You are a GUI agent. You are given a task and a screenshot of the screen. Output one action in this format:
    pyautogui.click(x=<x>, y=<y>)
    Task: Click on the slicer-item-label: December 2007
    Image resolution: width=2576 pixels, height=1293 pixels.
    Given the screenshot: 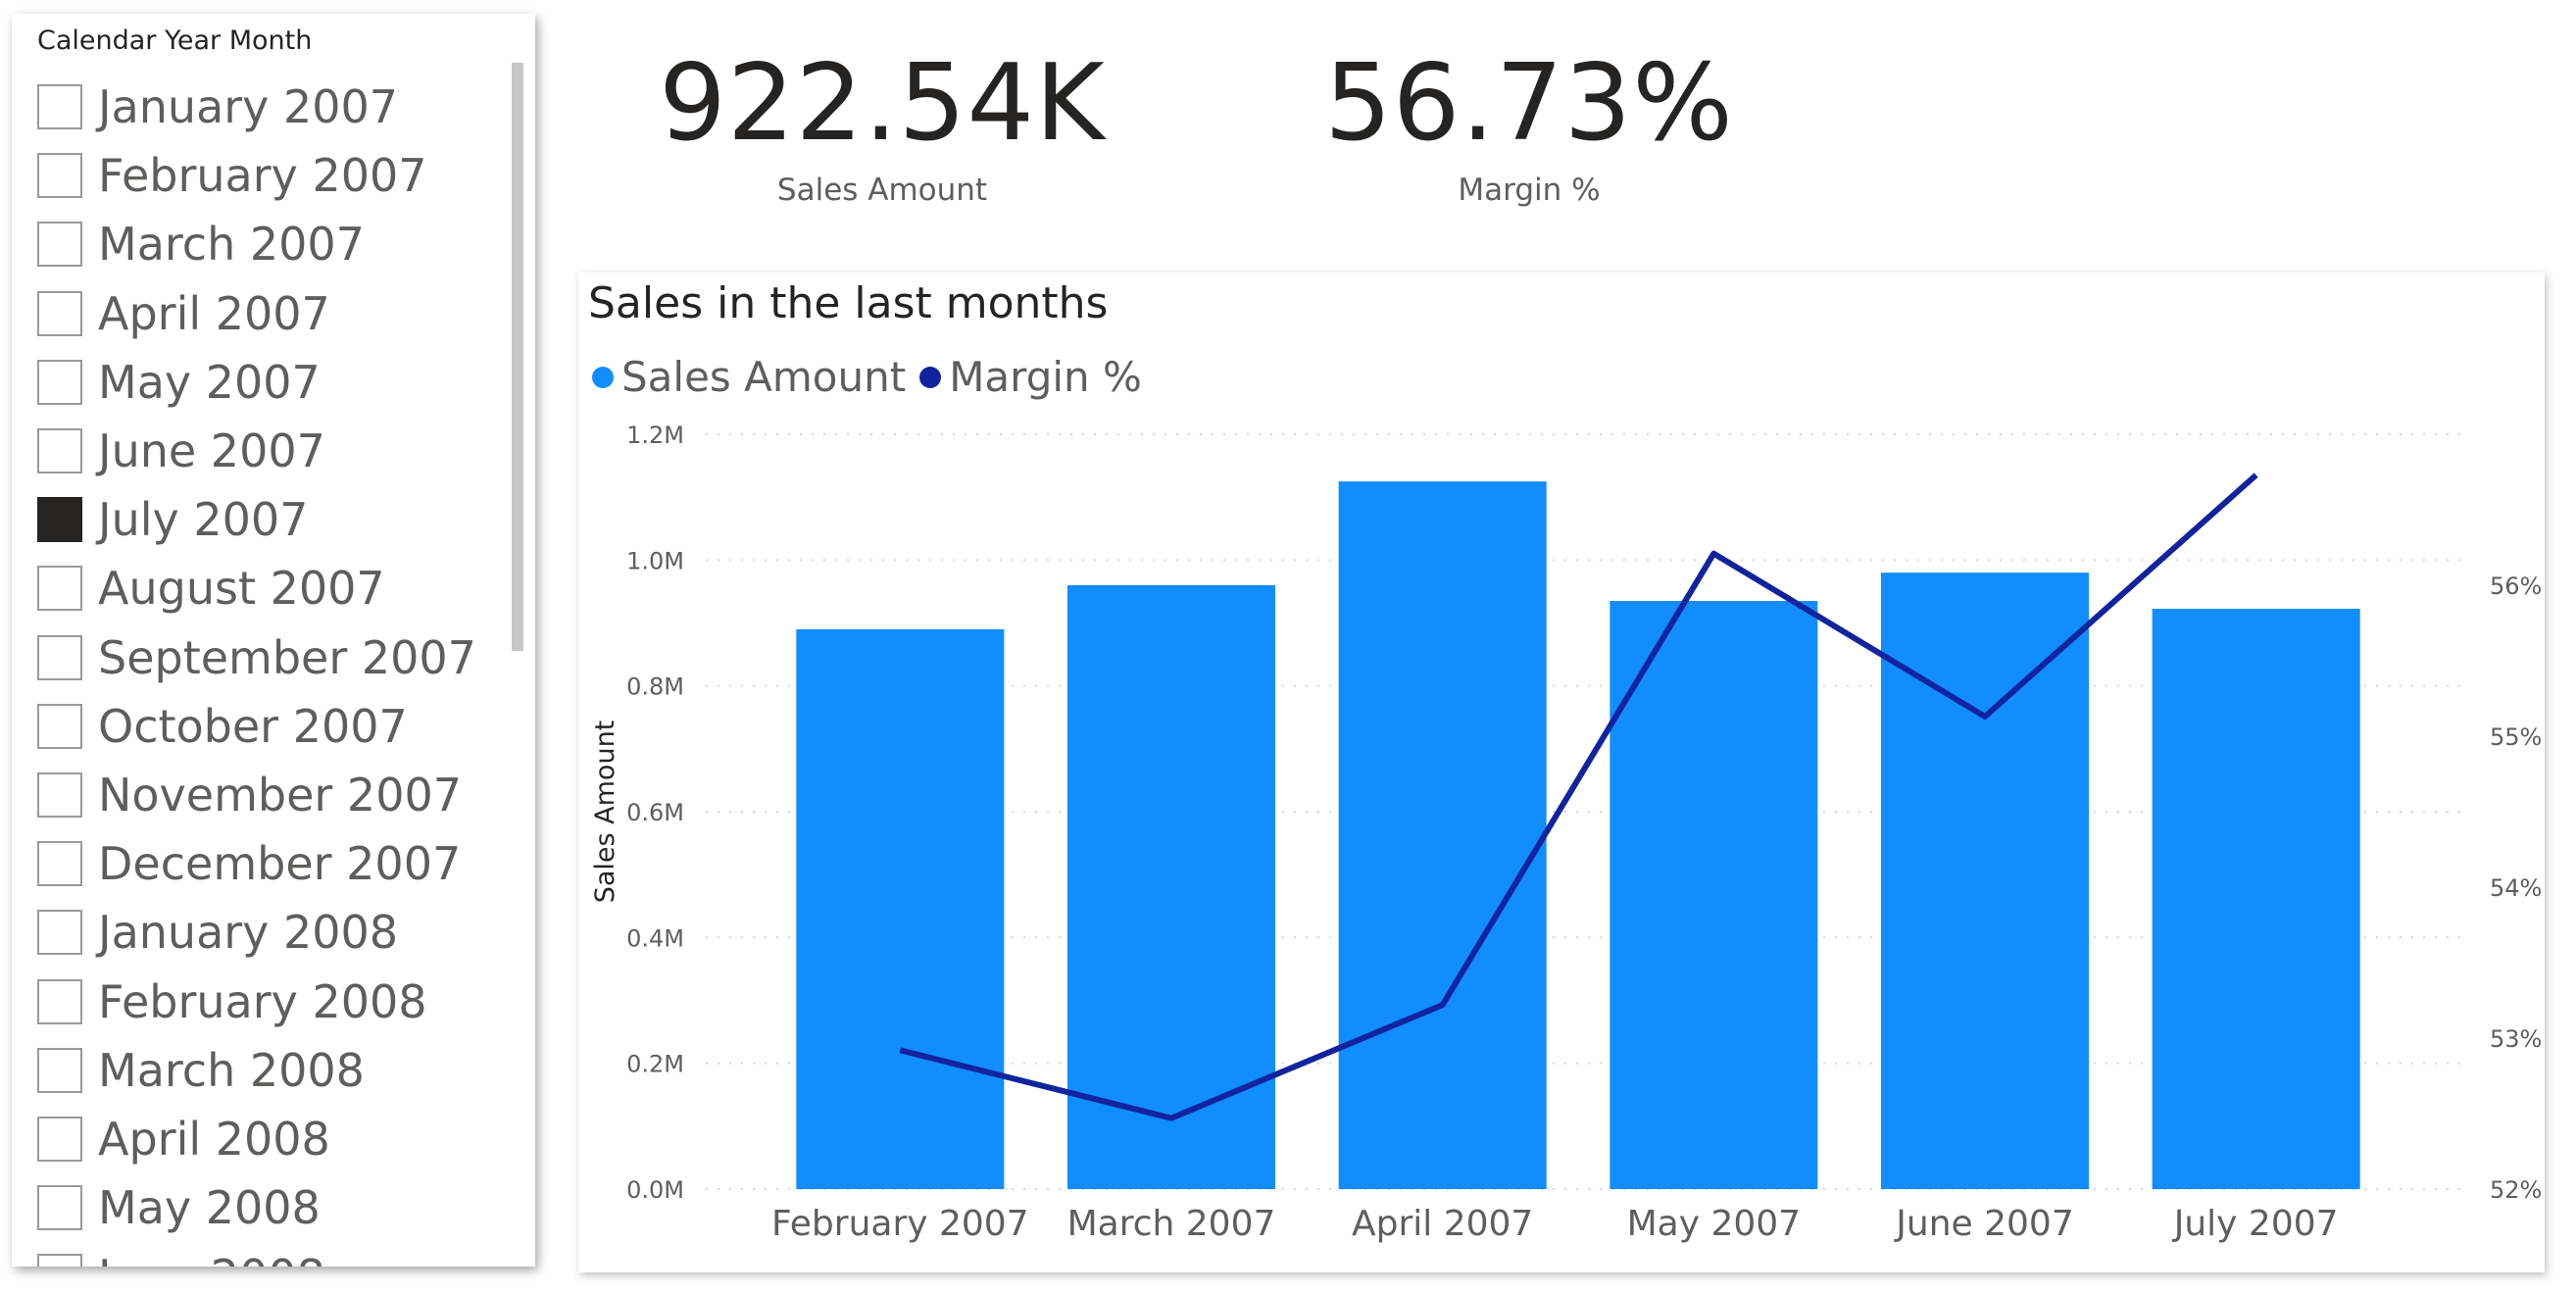 What is the action you would take?
    pyautogui.click(x=280, y=864)
    